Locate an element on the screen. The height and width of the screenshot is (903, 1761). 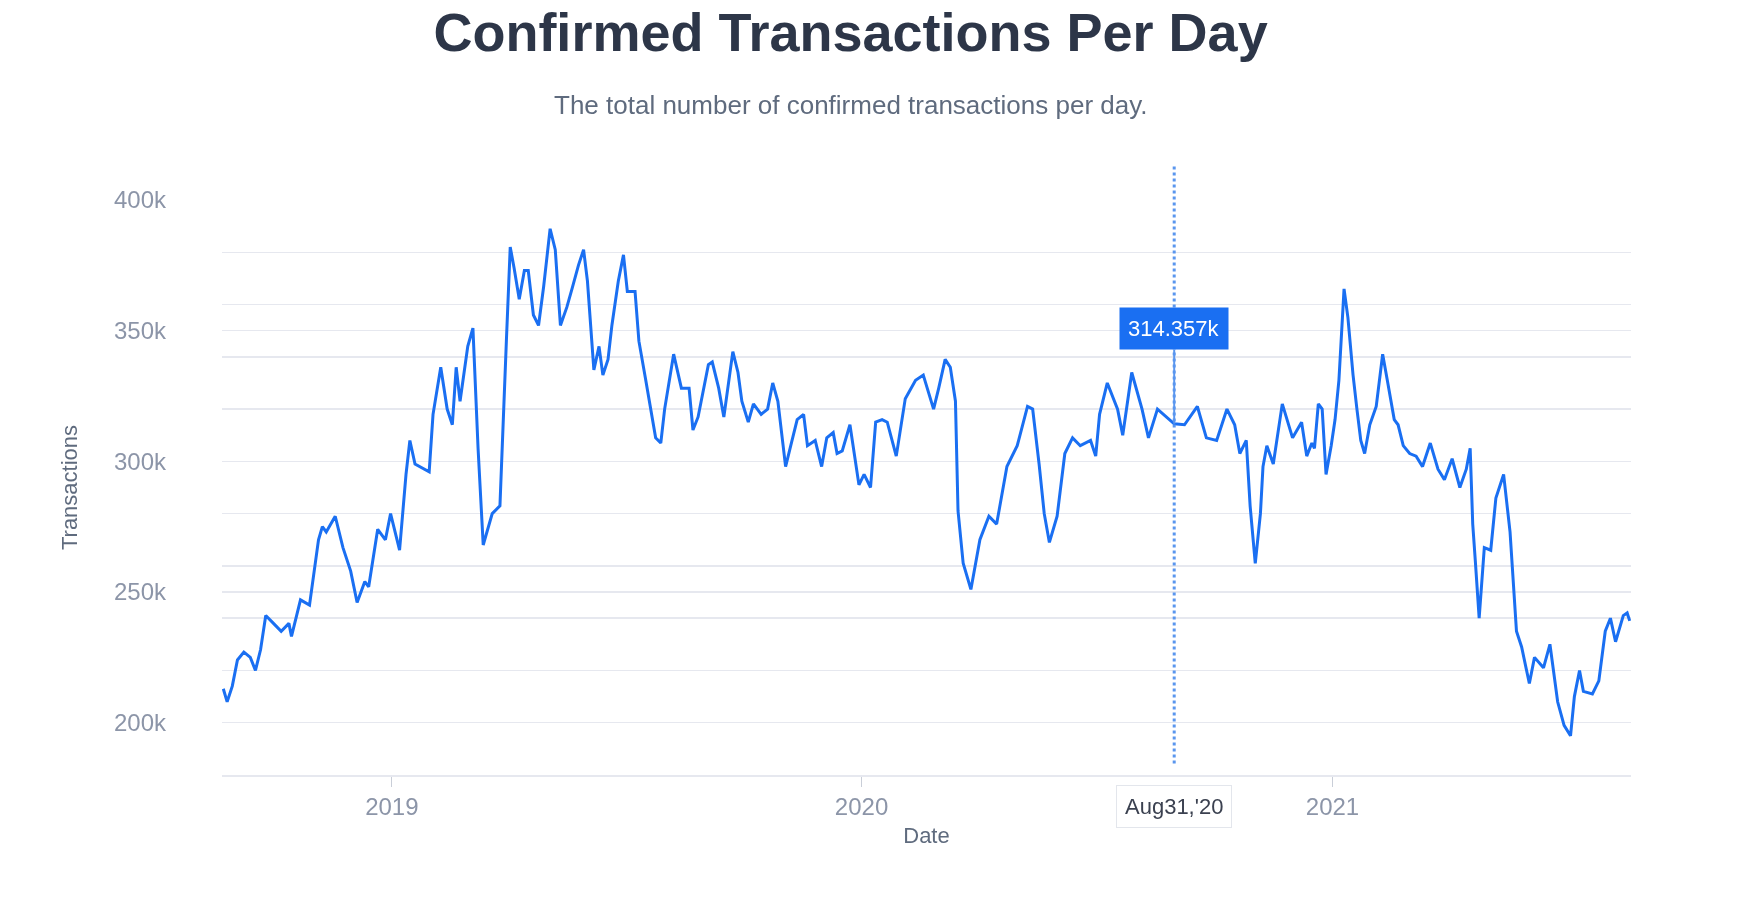
chart-subtitle: The total number of confirmed transactions per day. is located at coordinates (851, 105).